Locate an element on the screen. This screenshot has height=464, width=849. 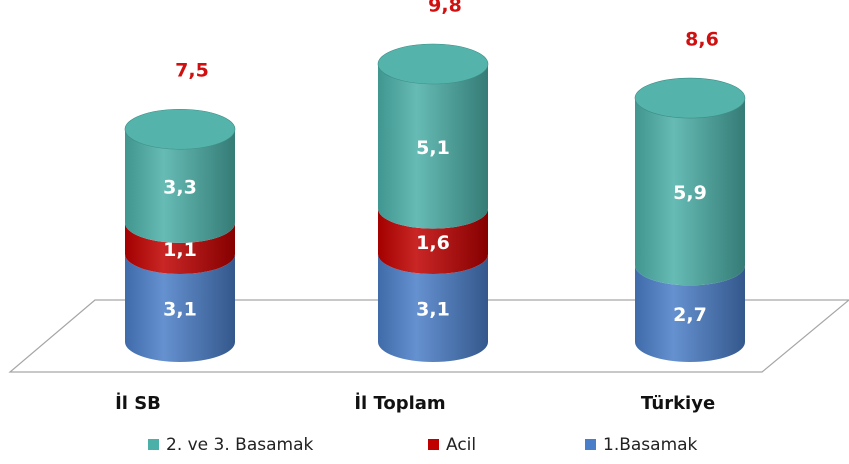
legend: 2. ve 3. Basamak Acil 1.Basamak is located at coordinates (423, 445).